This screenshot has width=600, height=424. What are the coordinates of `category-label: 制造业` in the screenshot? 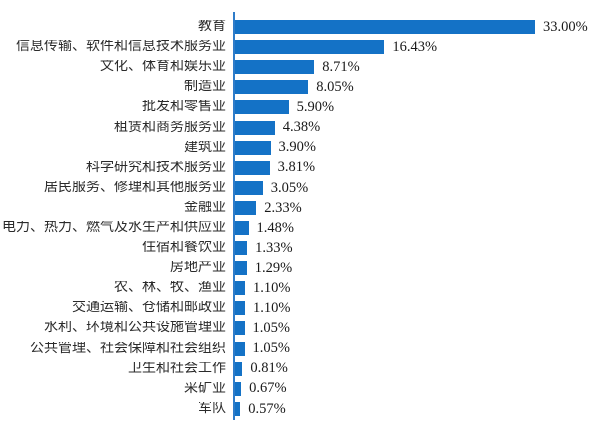 It's located at (205, 87).